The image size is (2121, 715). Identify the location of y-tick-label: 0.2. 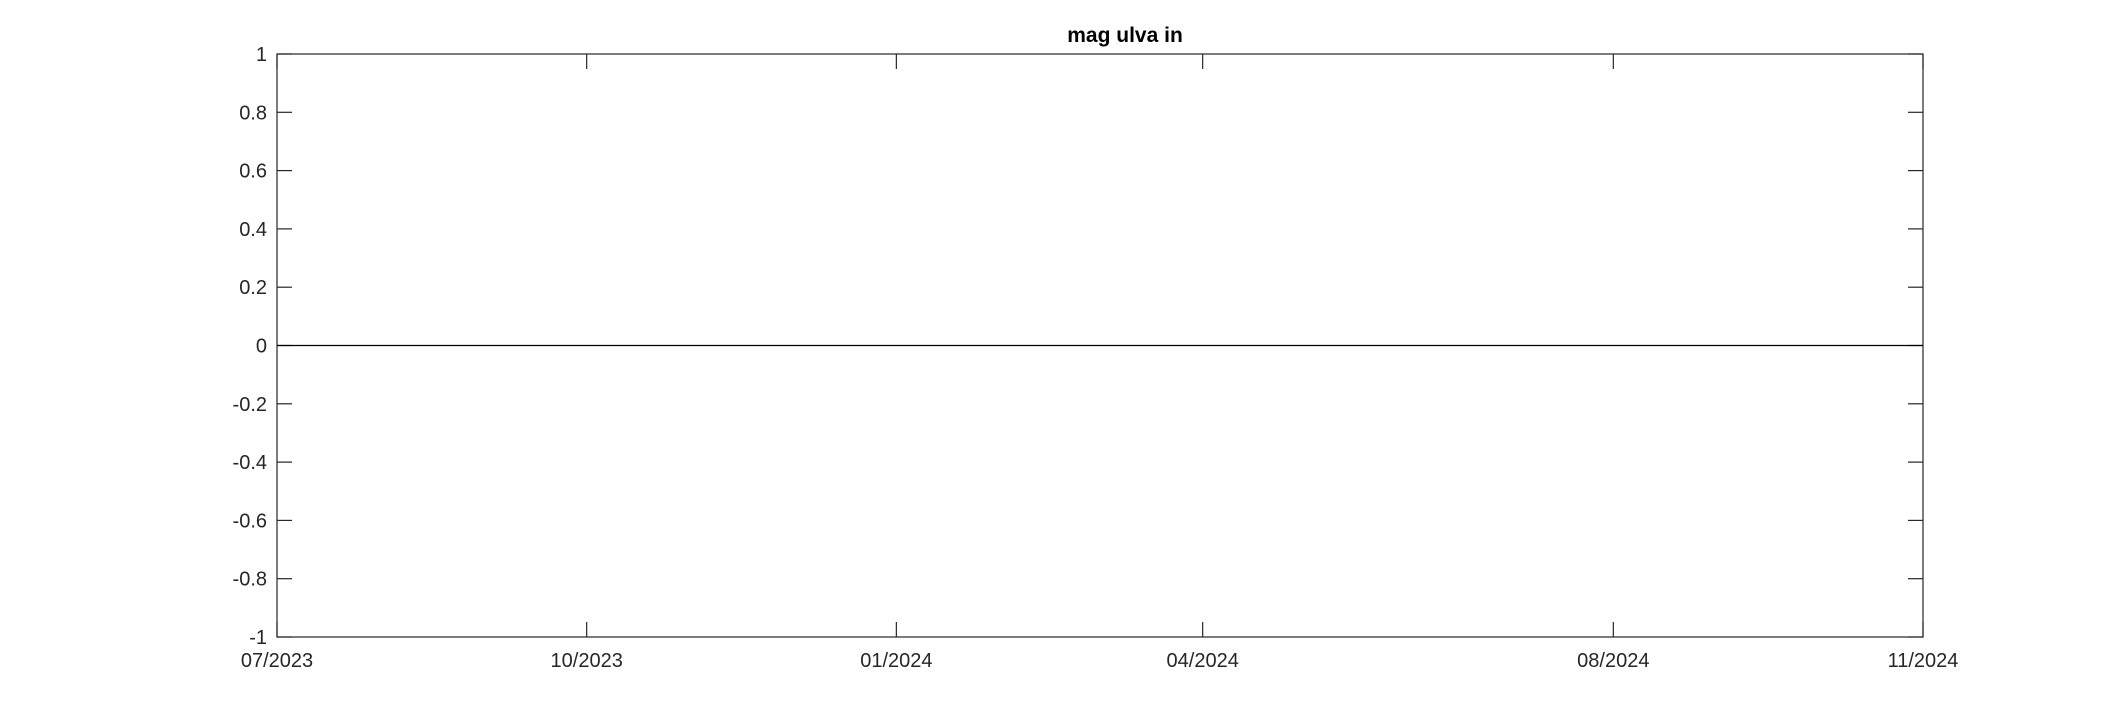
(253, 288).